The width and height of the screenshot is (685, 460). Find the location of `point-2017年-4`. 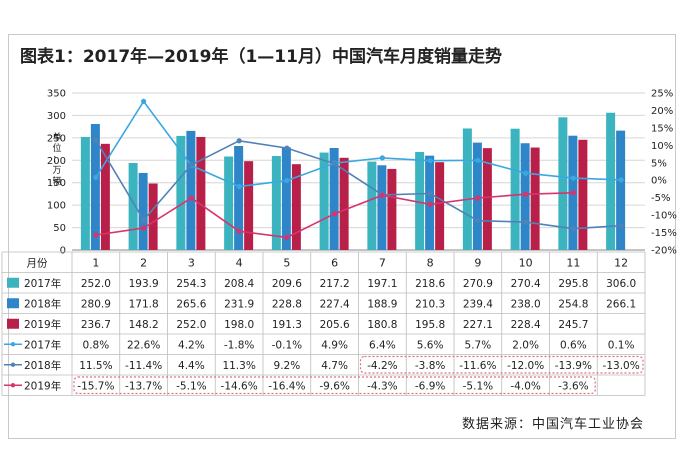

point-2017年-4 is located at coordinates (239, 186).